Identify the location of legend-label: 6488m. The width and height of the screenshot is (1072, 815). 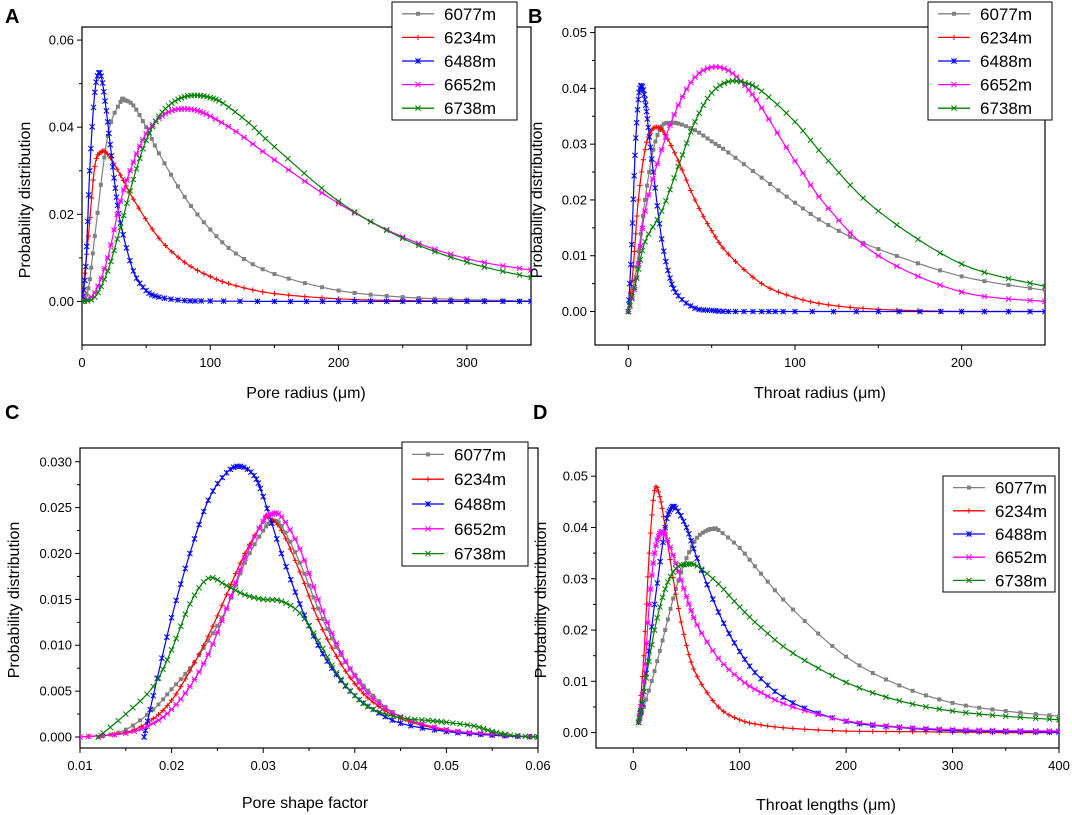
(470, 61).